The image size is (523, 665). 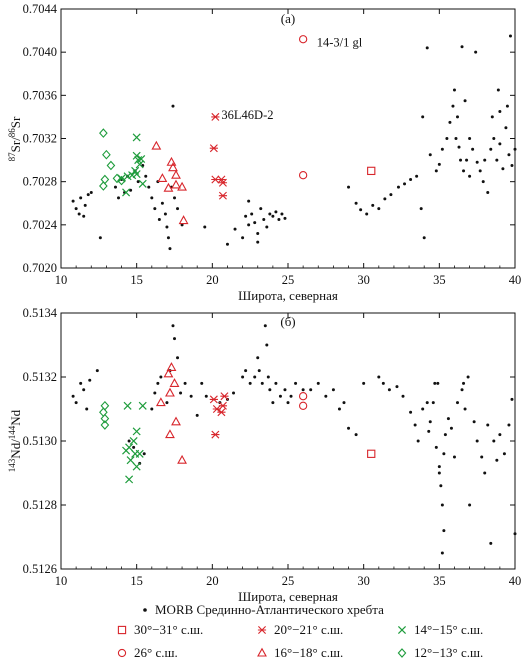 What do you see at coordinates (402, 630) in the screenshot?
I see `legend-g14-marker` at bounding box center [402, 630].